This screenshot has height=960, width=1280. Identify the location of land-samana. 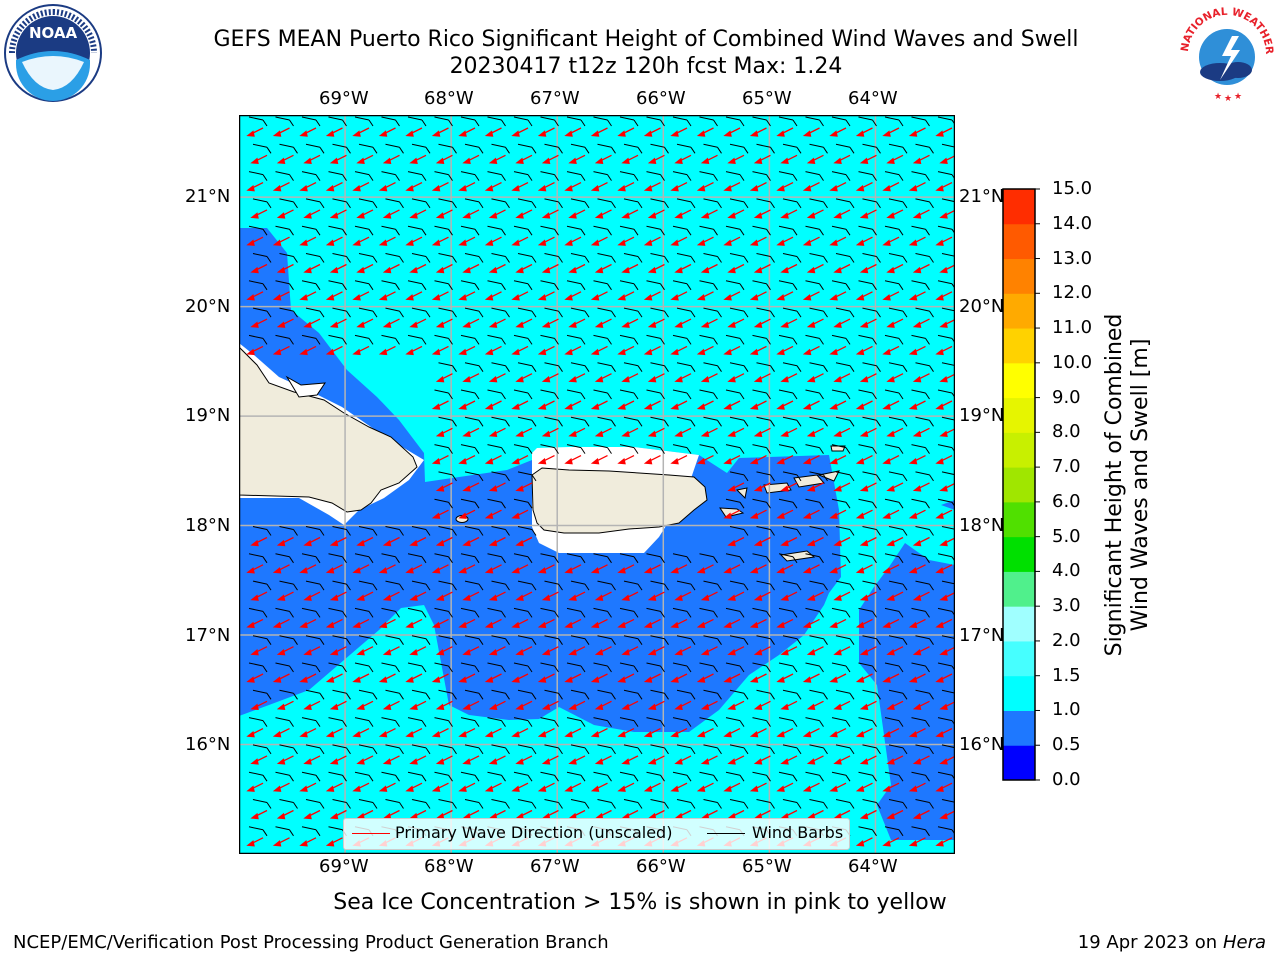
(305, 386).